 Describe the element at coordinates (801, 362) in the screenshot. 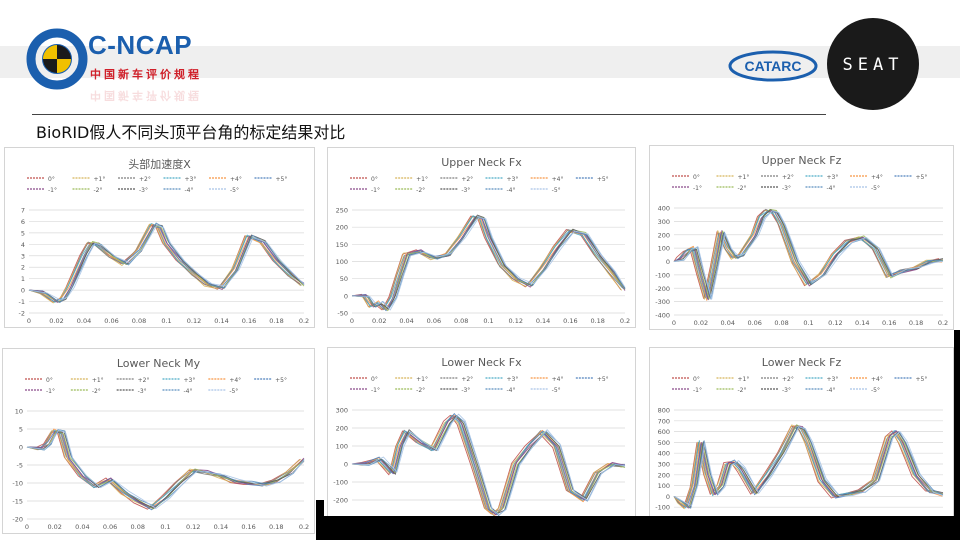

I see `chart-title: Lower Neck Fz` at that location.